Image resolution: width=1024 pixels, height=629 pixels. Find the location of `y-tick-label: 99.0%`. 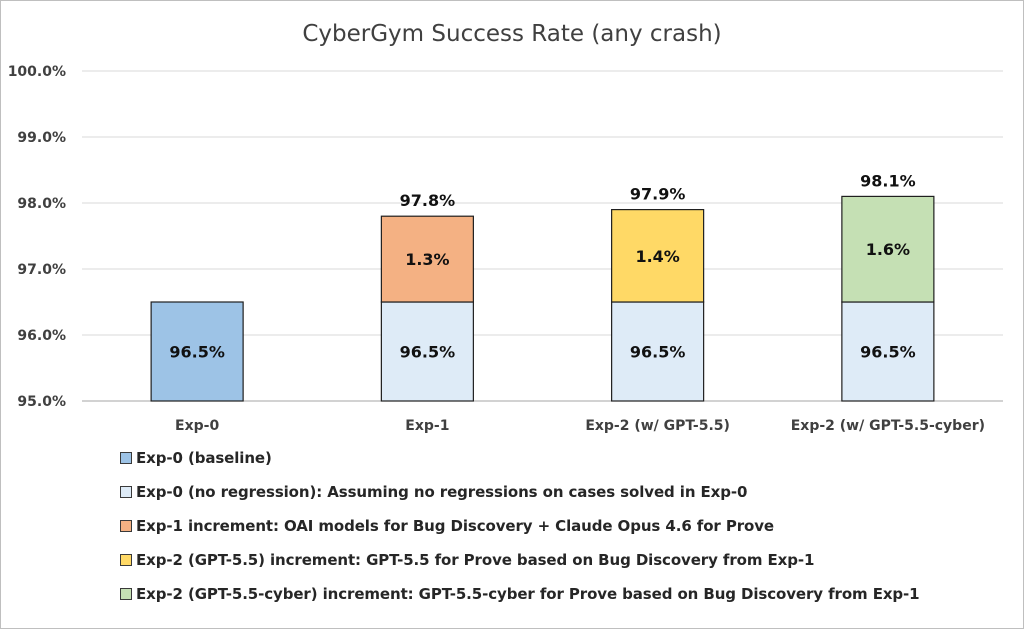

y-tick-label: 99.0% is located at coordinates (41, 138).